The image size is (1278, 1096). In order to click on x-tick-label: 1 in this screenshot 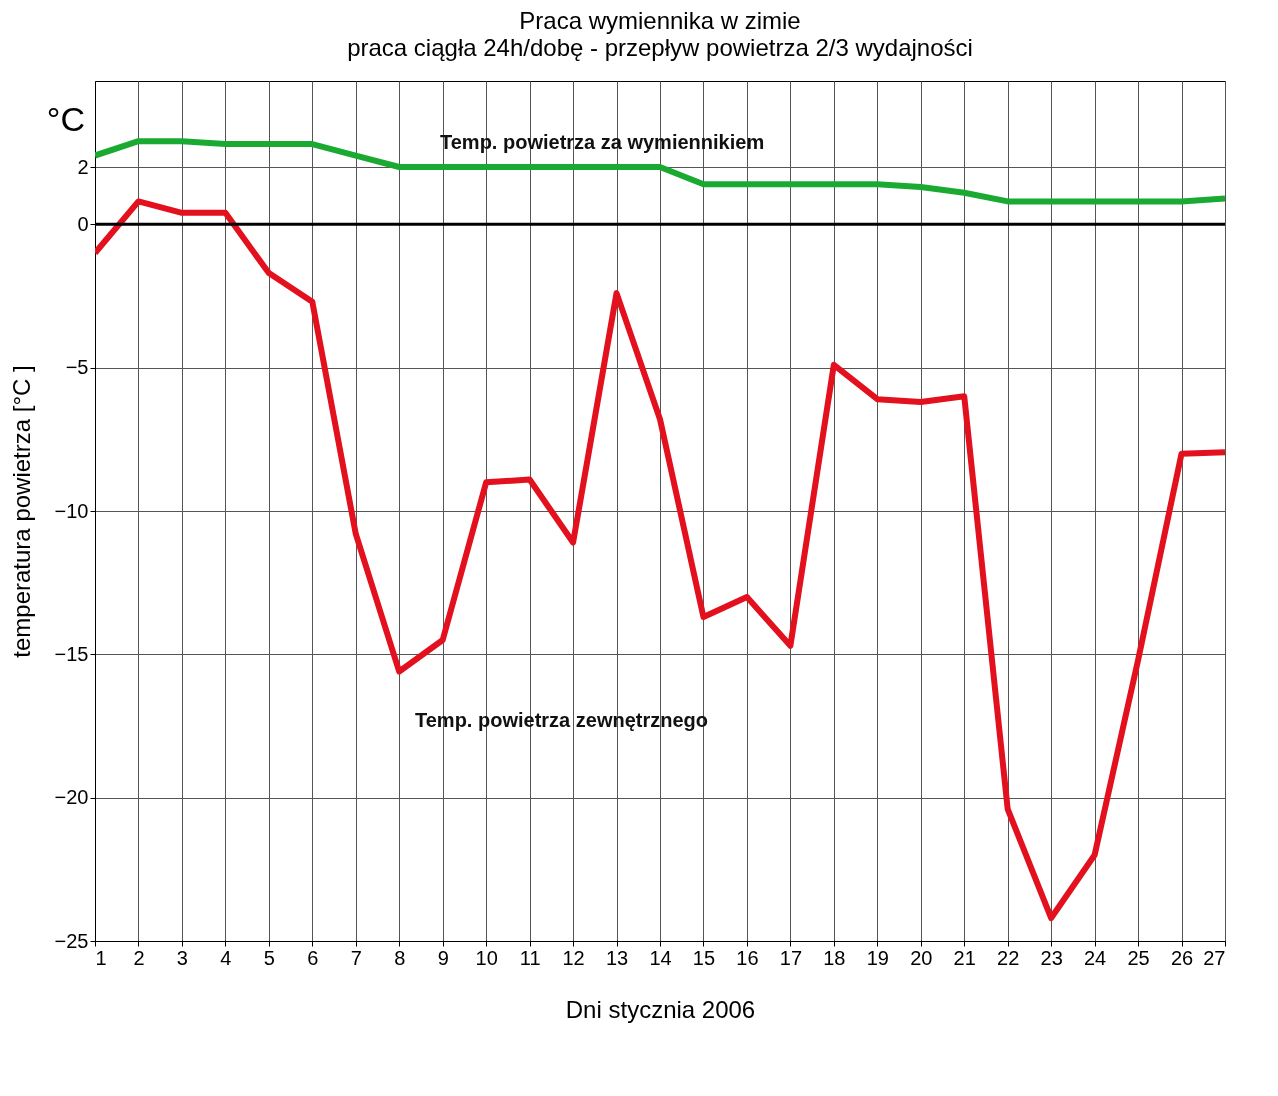, I will do `click(101, 957)`.